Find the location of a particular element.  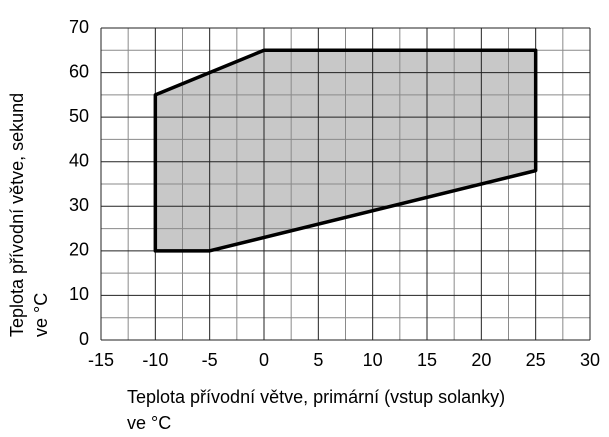

y-tick-label: 20 is located at coordinates (79, 250).